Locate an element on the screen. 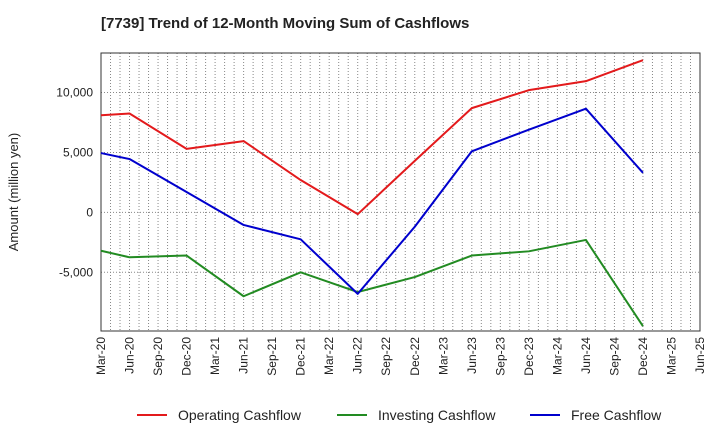  x-tick-label: Dec-20 is located at coordinates (187, 356).